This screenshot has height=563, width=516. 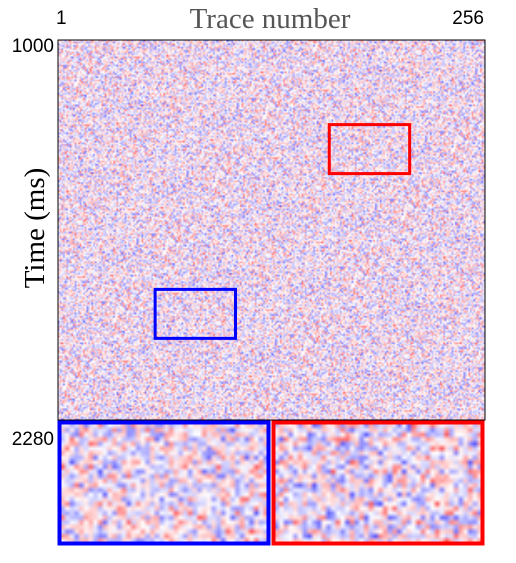 I want to click on x-tick-right: 256, so click(x=468, y=18).